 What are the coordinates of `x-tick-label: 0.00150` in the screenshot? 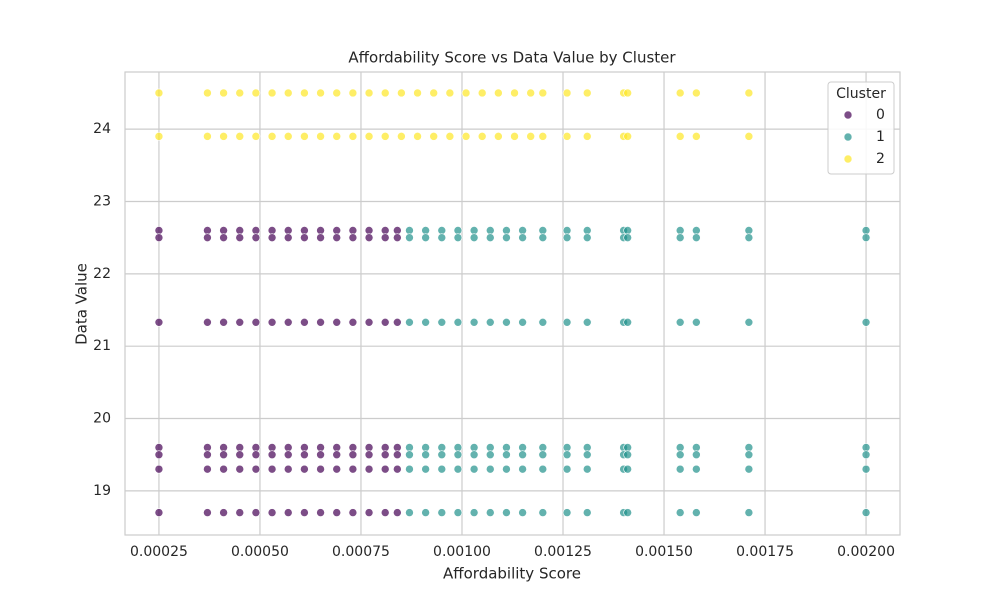 It's located at (664, 552).